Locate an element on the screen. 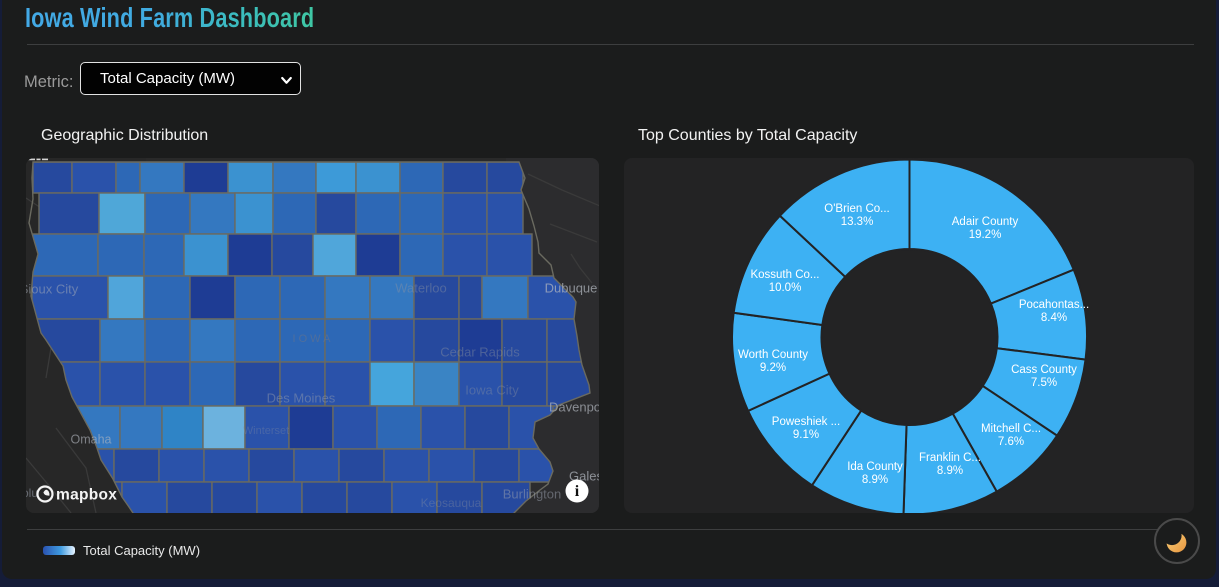  svg-text: 13.3% is located at coordinates (857, 222).